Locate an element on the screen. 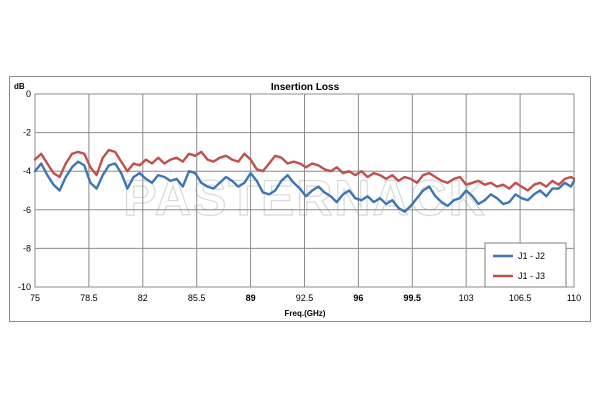 Image resolution: width=600 pixels, height=400 pixels. x-tick-label: 75 is located at coordinates (35, 298).